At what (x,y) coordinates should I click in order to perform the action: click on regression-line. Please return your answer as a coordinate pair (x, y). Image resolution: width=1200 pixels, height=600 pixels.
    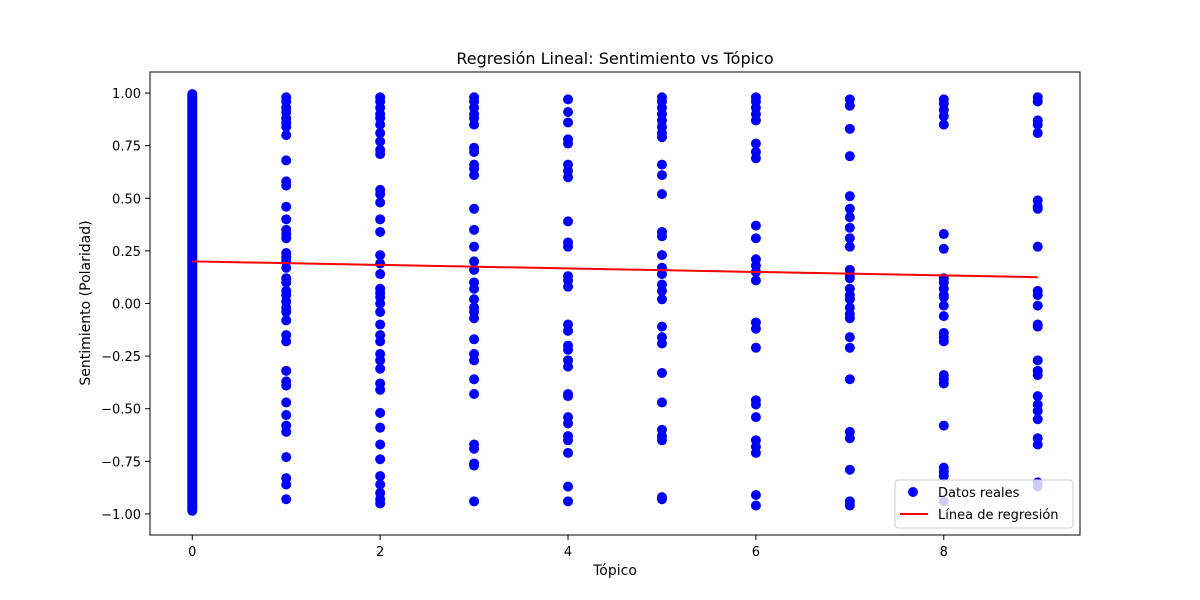
    Looking at the image, I should click on (615, 269).